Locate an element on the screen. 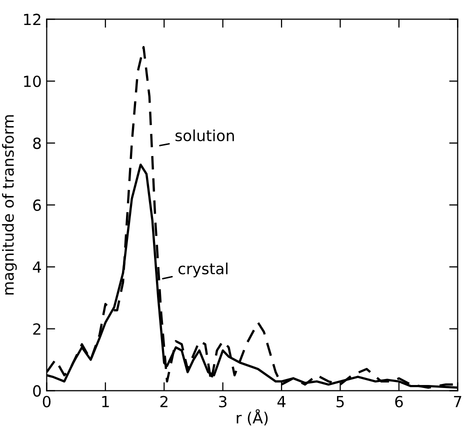 Image resolution: width=467 pixels, height=427 pixels. annotation: crystal is located at coordinates (203, 270).